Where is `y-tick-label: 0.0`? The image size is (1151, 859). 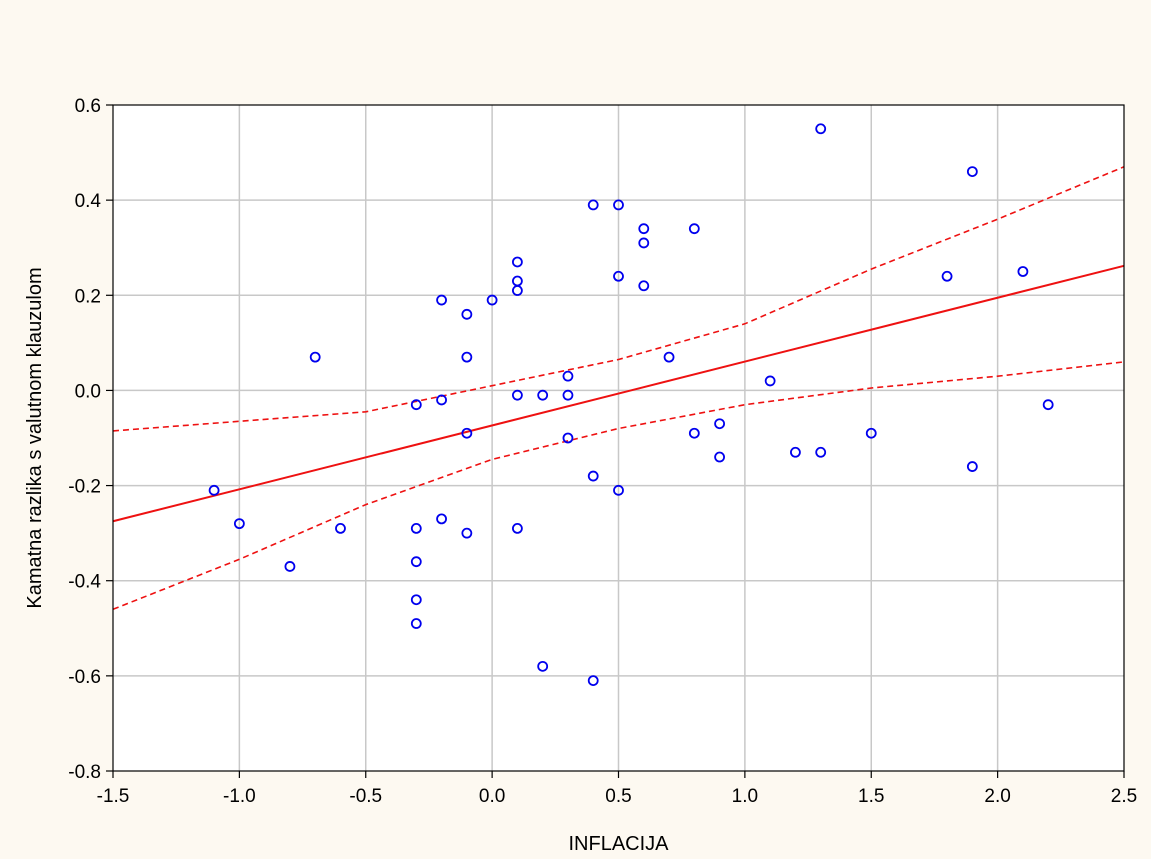
y-tick-label: 0.0 is located at coordinates (88, 391).